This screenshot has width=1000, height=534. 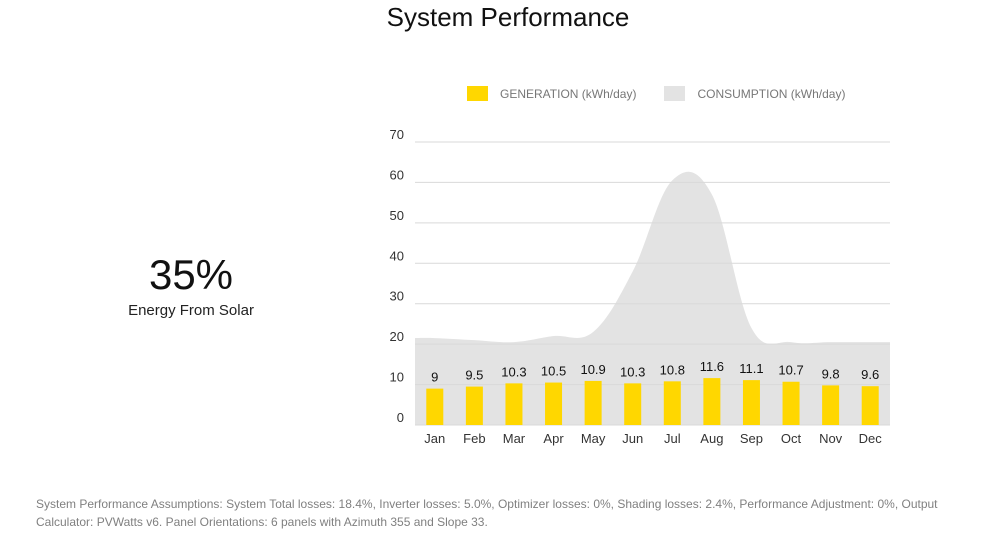 I want to click on x-tick-label: Jan, so click(x=434, y=438).